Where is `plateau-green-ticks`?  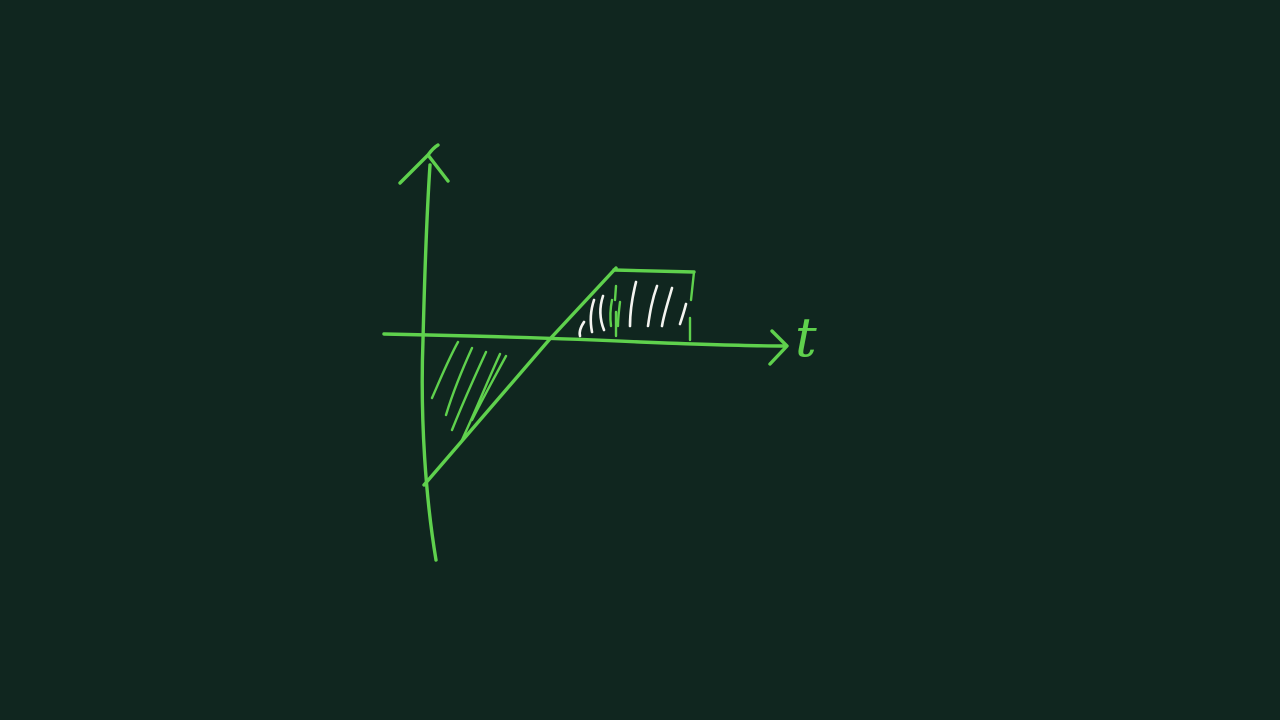
plateau-green-ticks is located at coordinates (615, 313).